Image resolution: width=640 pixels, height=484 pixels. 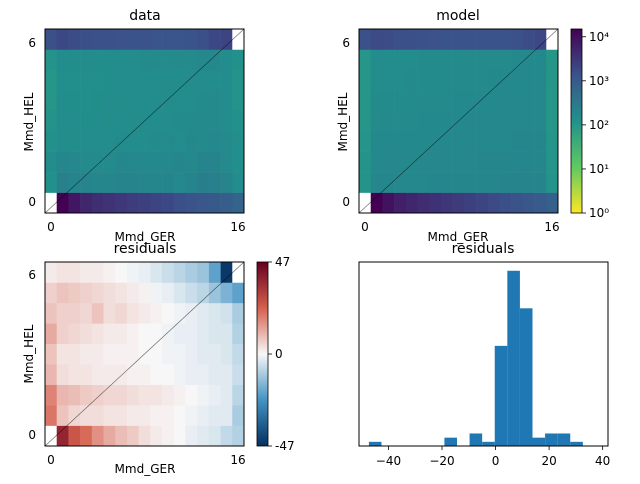 What do you see at coordinates (109, 313) in the screenshot?
I see `residuals-cell-r6-c5` at bounding box center [109, 313].